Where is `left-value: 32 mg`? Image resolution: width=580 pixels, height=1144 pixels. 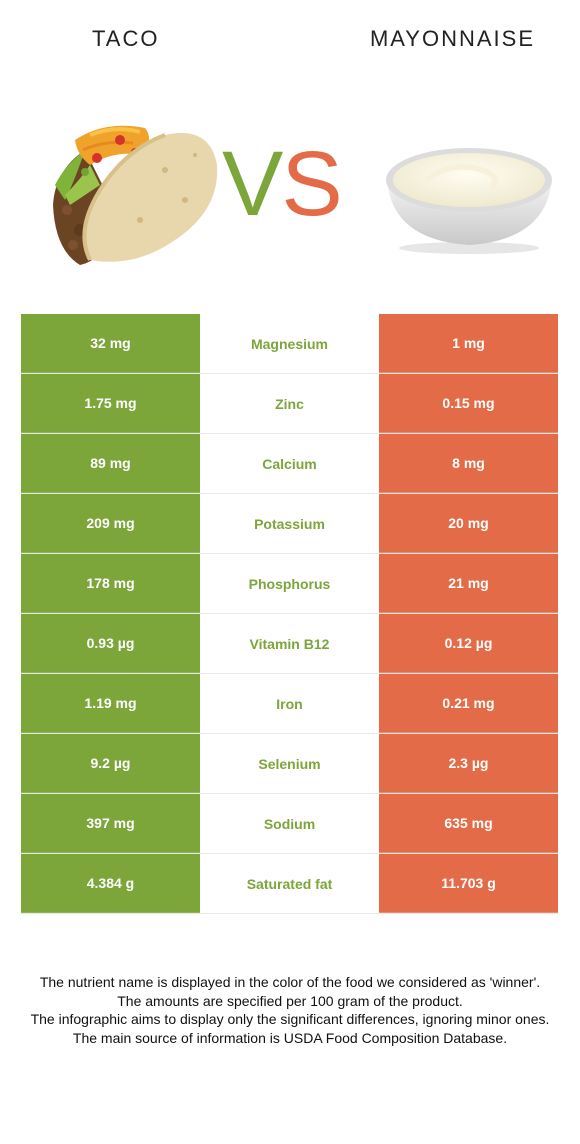 left-value: 32 mg is located at coordinates (110, 343).